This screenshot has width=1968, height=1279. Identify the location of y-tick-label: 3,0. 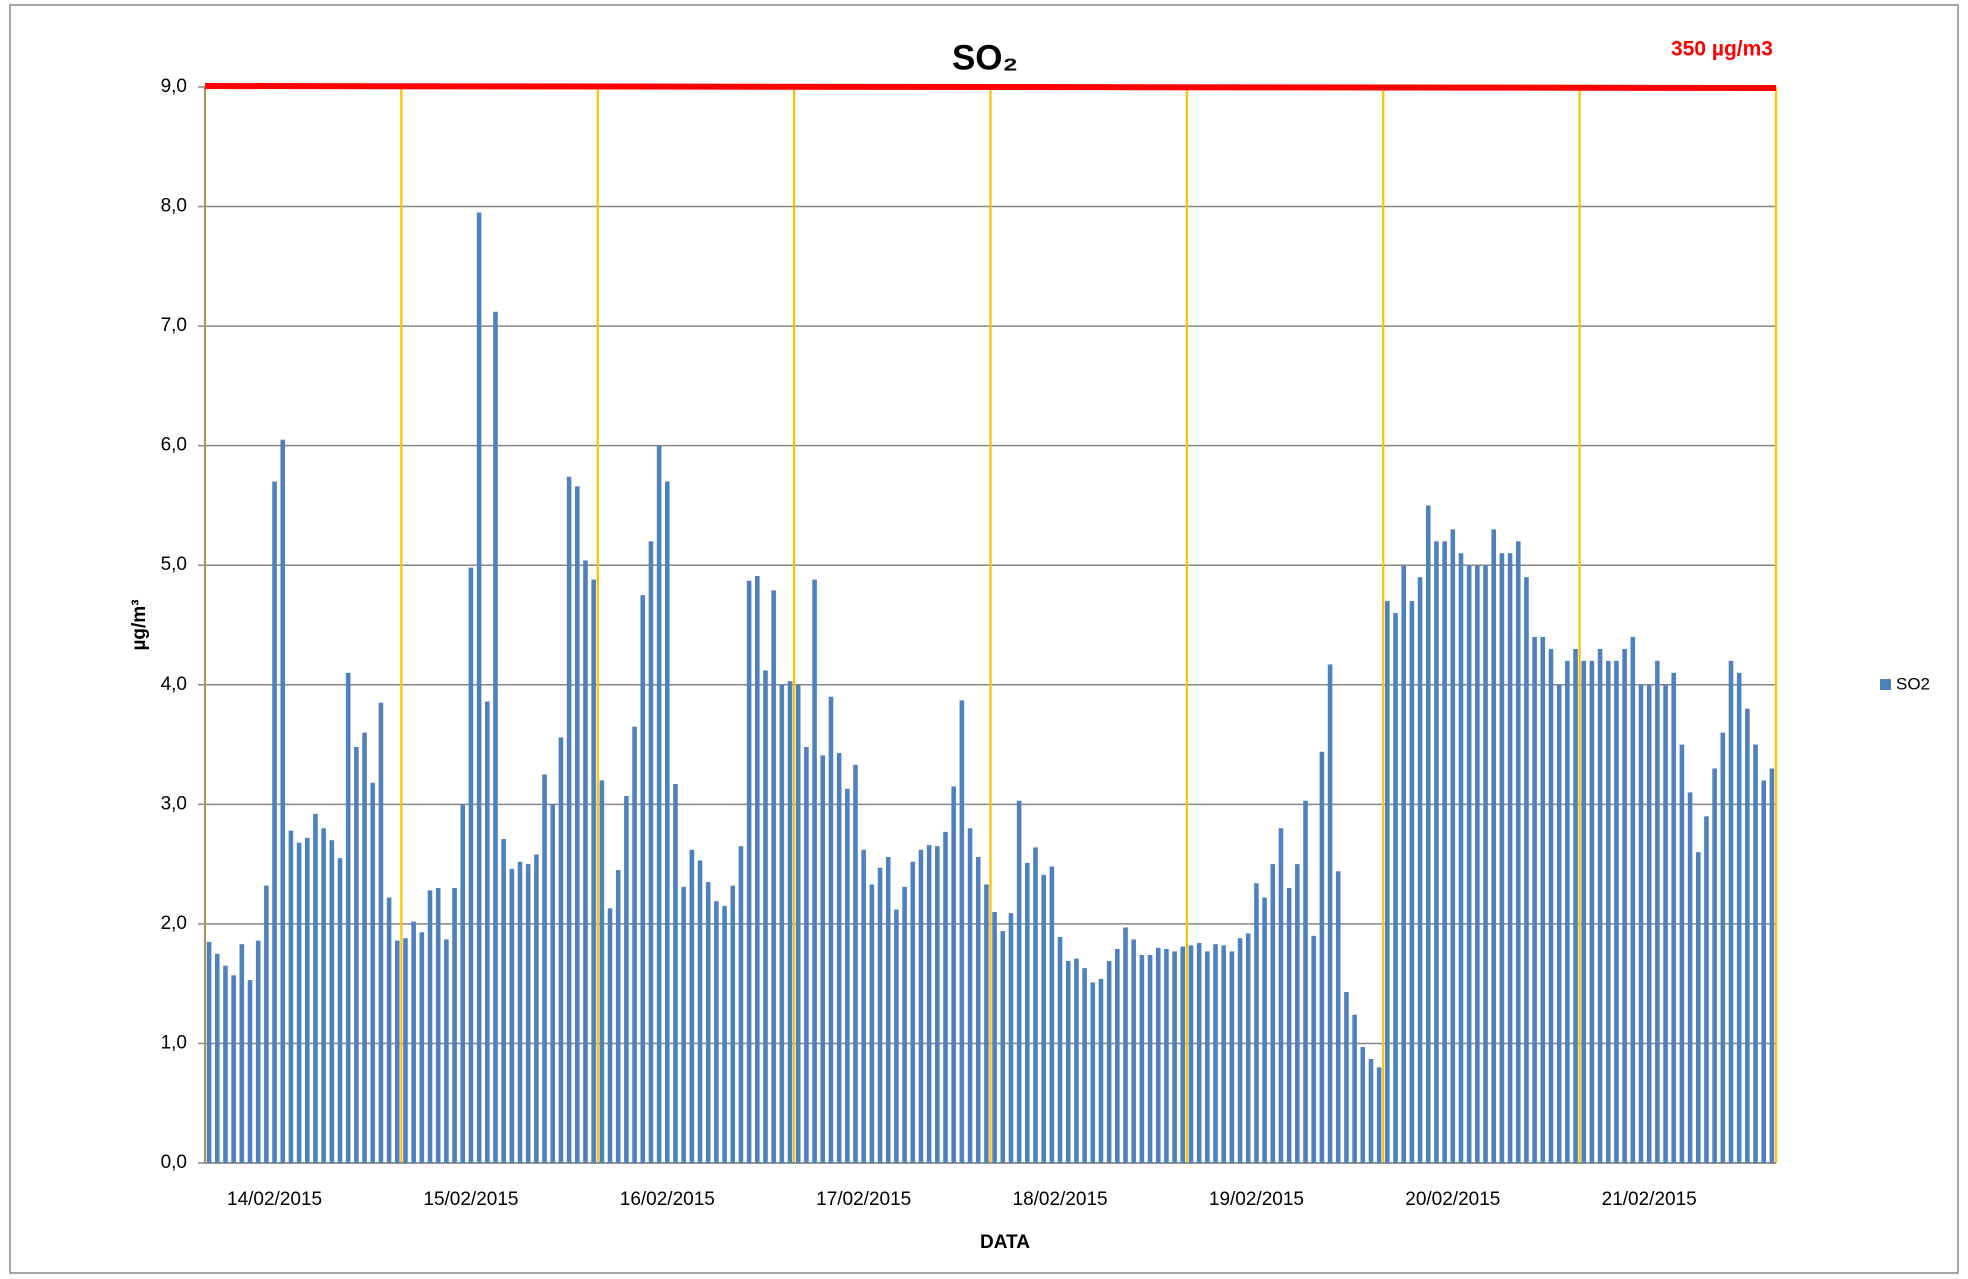
(174, 803).